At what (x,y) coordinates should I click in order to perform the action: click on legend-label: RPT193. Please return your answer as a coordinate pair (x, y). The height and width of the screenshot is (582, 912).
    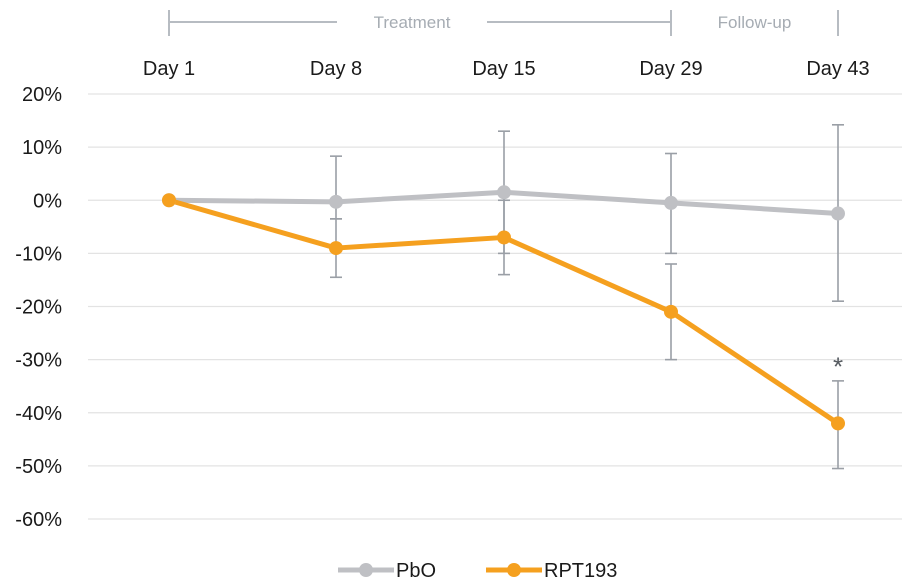
    Looking at the image, I should click on (580, 571).